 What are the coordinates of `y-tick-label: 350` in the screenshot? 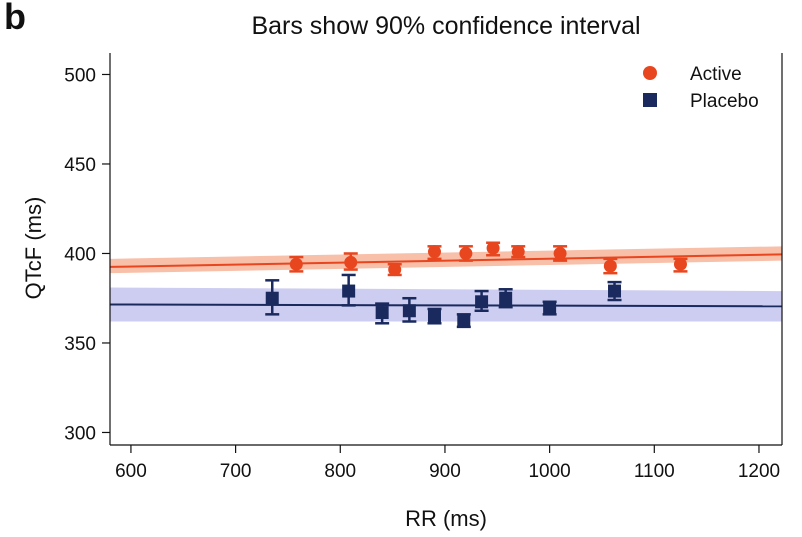 It's located at (80, 344).